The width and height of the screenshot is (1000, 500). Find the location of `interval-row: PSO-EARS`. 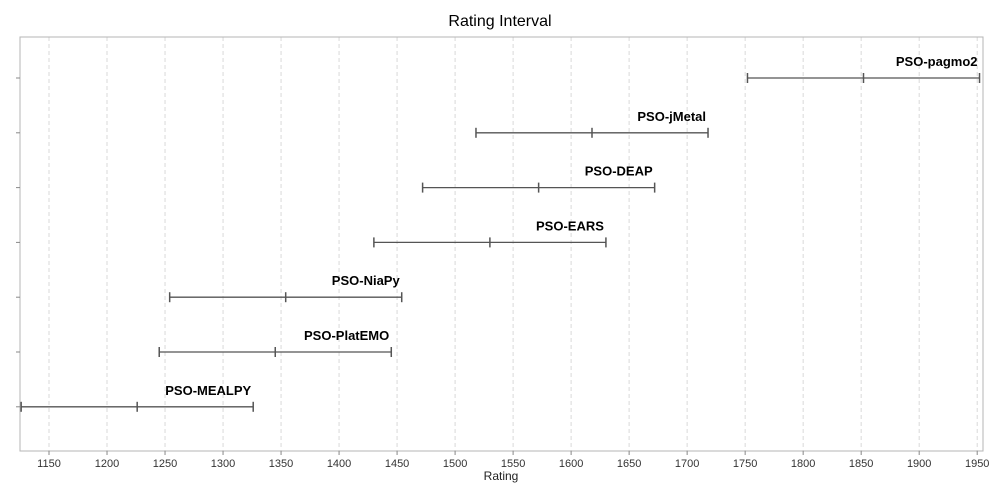

interval-row: PSO-EARS is located at coordinates (490, 233).